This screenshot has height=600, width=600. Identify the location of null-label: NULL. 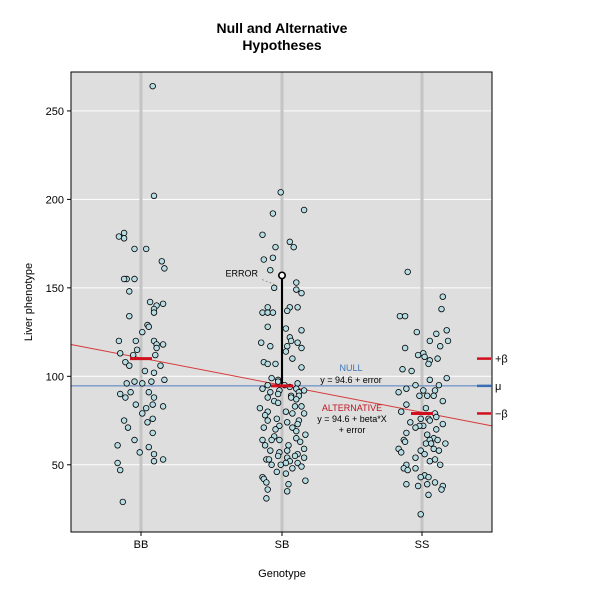
(350, 368).